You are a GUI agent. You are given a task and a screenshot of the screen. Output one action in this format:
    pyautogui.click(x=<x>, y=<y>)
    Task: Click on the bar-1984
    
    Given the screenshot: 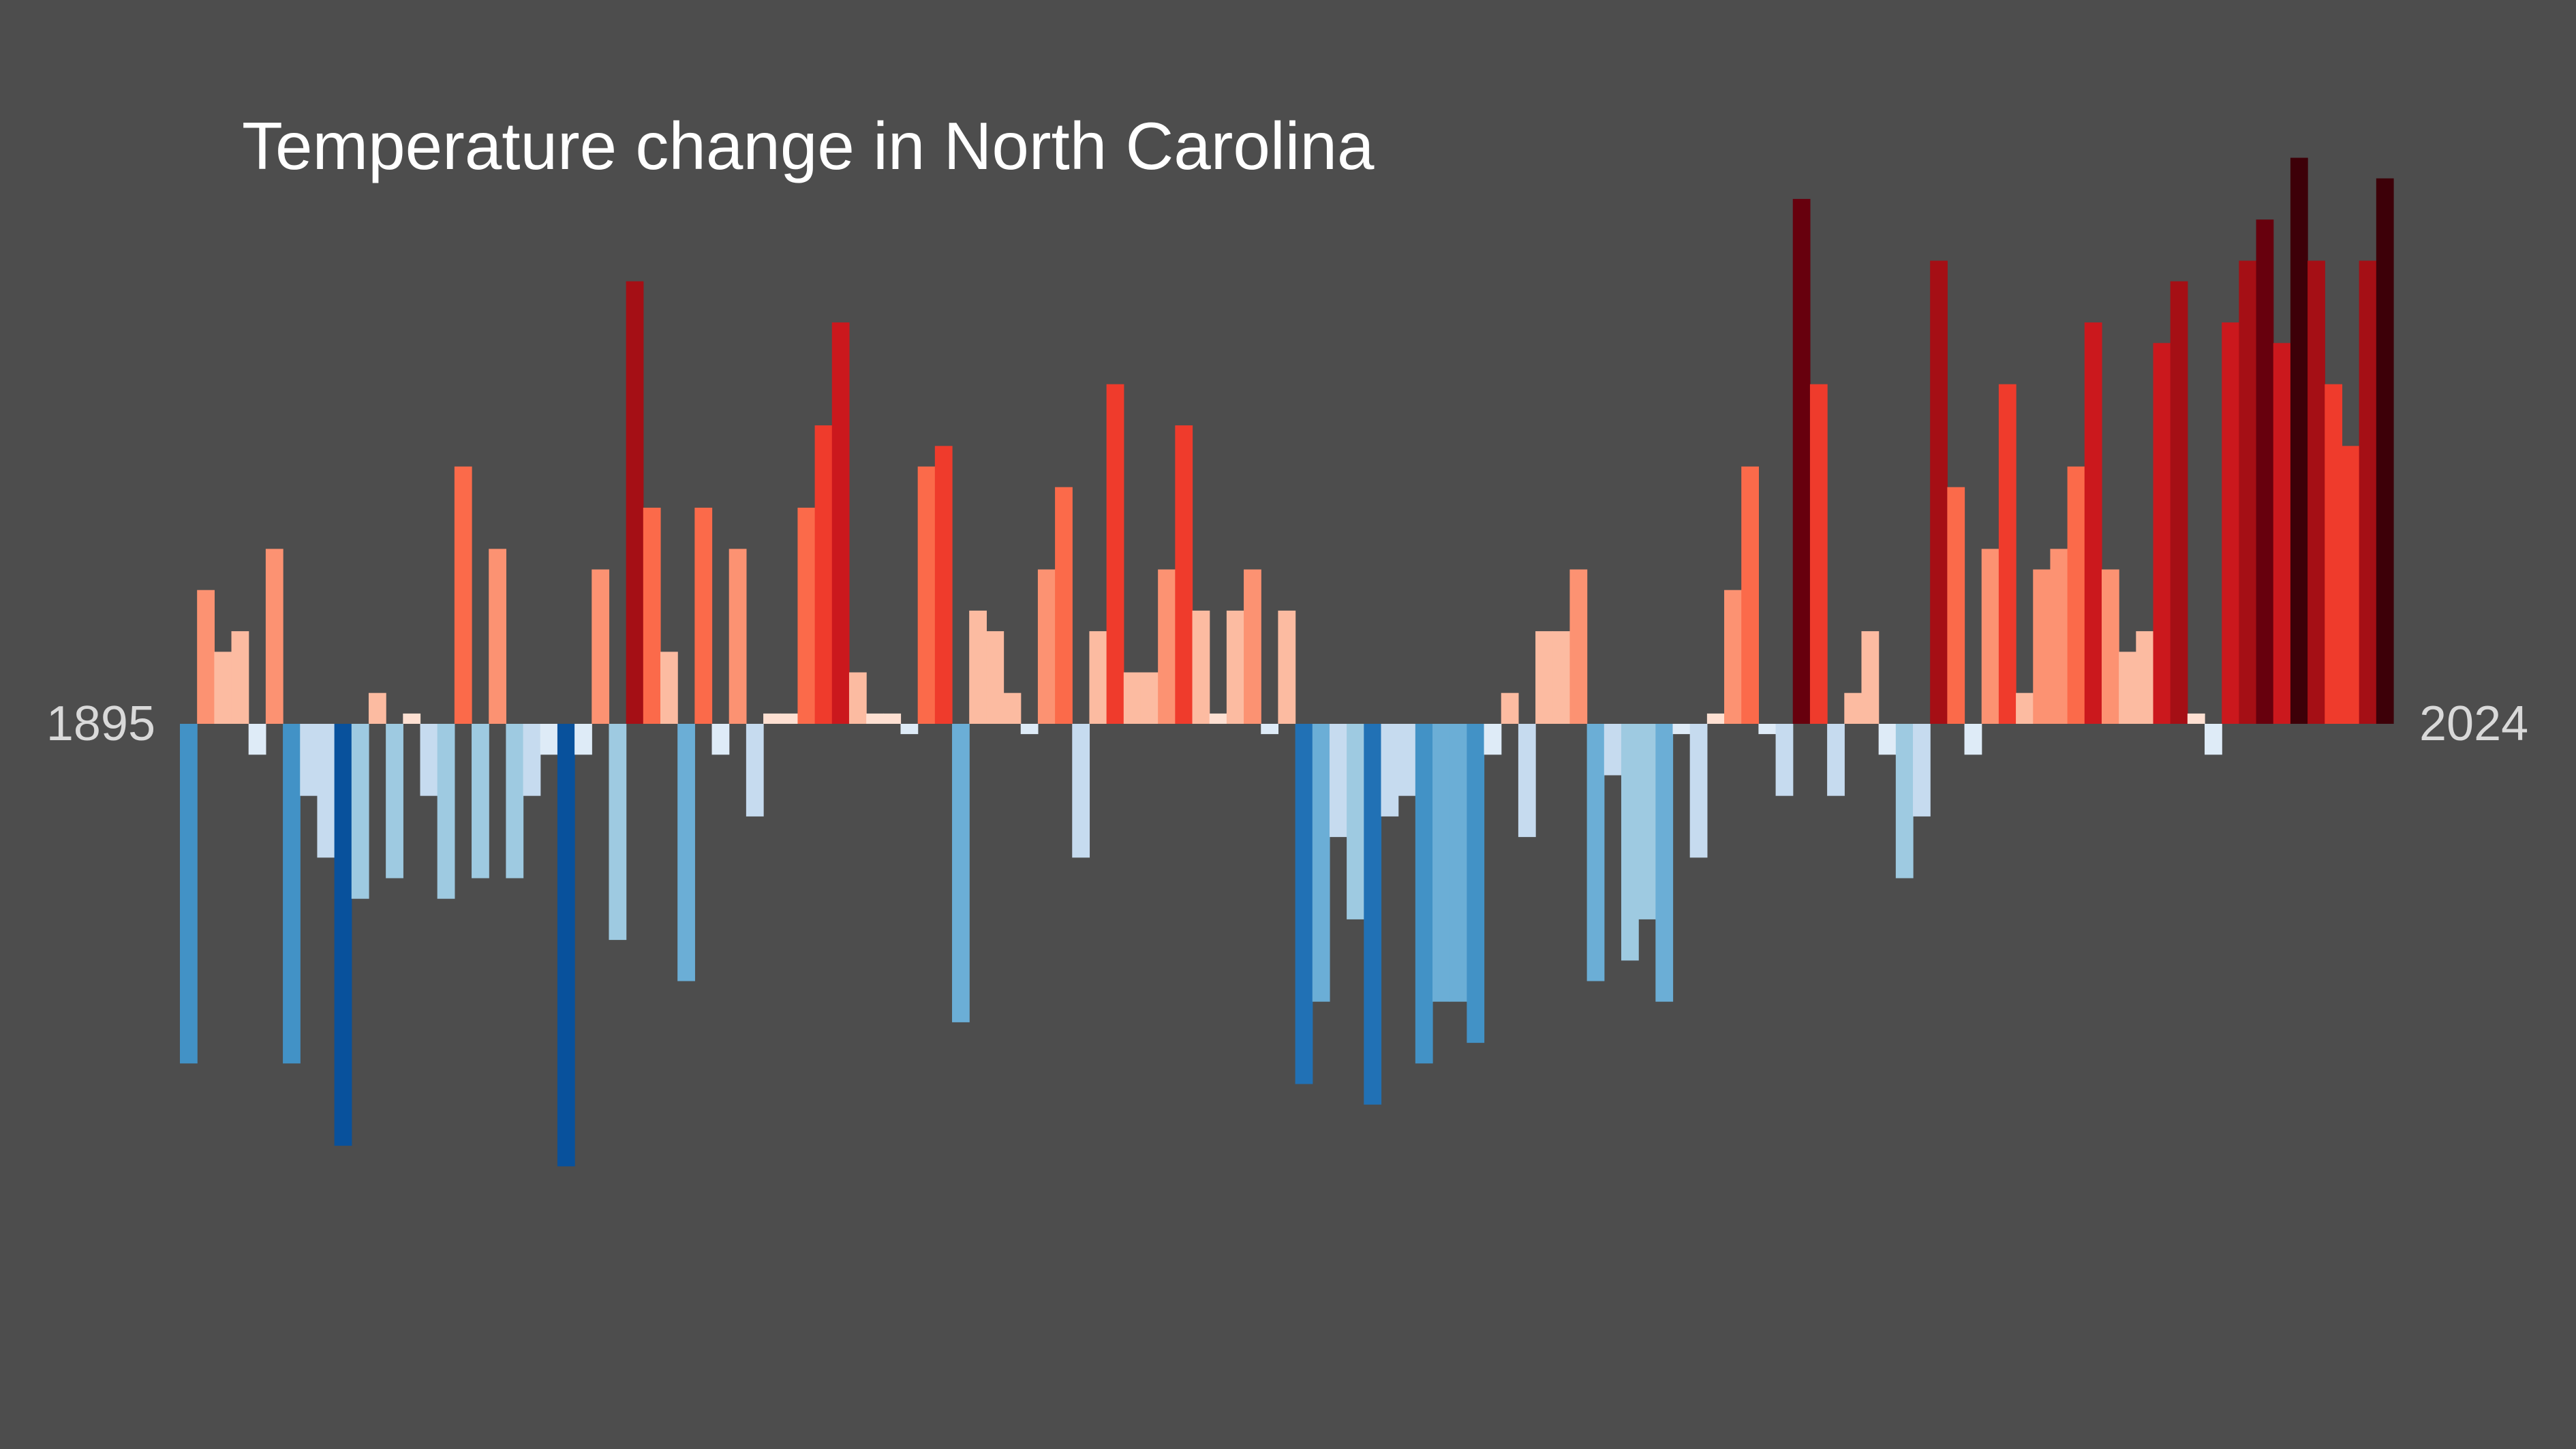 What is the action you would take?
    pyautogui.click(x=1716, y=718)
    